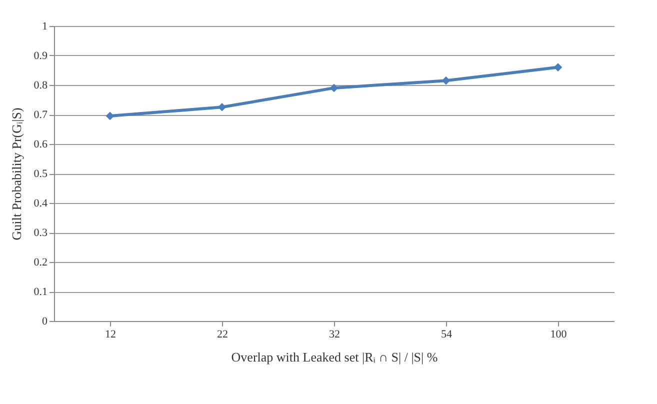 The height and width of the screenshot is (404, 657). Describe the element at coordinates (559, 334) in the screenshot. I see `x-tick-label: 100` at that location.